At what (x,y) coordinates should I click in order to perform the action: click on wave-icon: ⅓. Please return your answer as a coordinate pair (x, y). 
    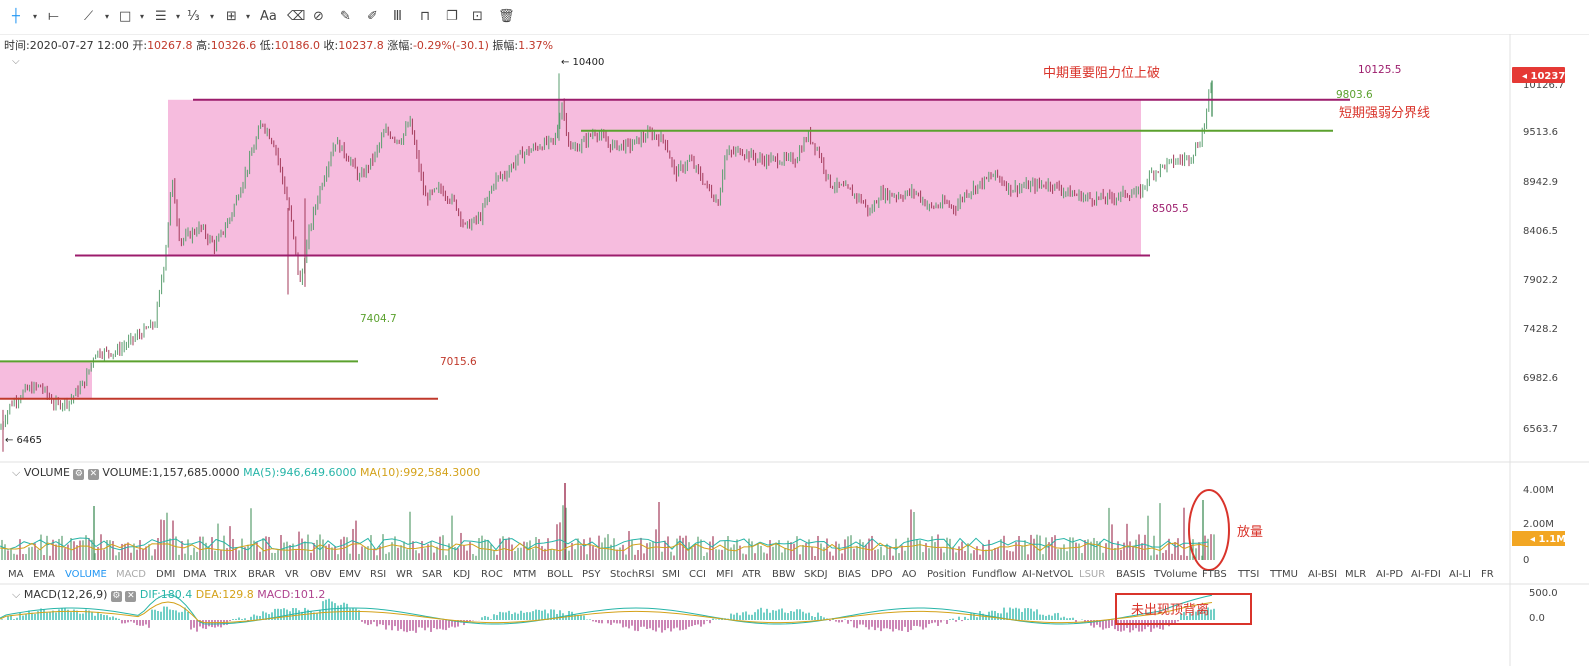
    Looking at the image, I should click on (193, 16).